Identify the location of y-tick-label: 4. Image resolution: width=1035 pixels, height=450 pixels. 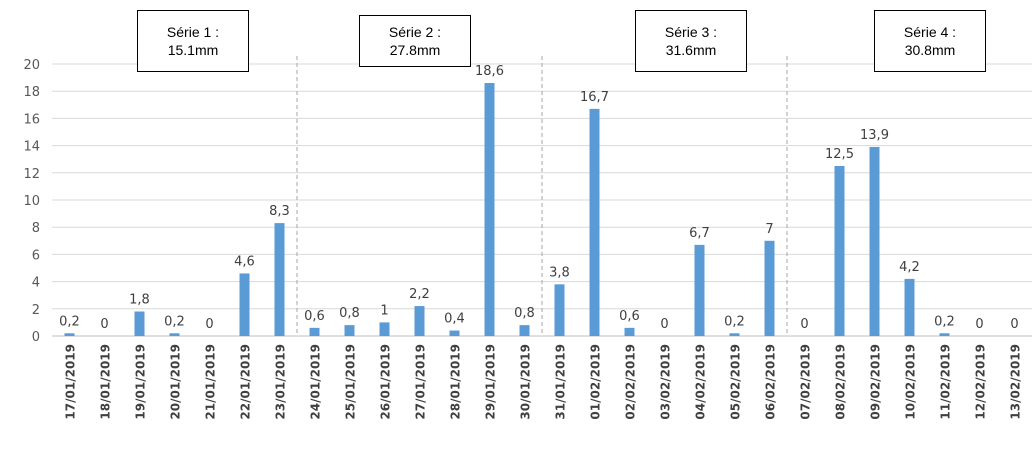
(36, 283).